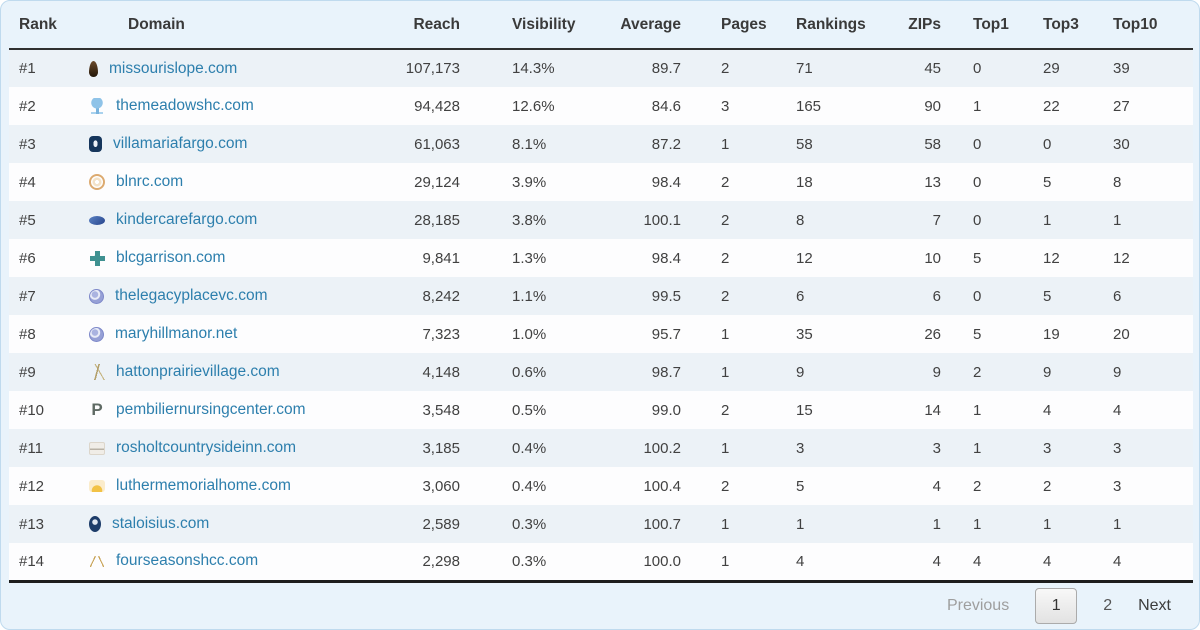 The height and width of the screenshot is (630, 1200). What do you see at coordinates (1049, 182) in the screenshot?
I see `top3-cell: 5` at bounding box center [1049, 182].